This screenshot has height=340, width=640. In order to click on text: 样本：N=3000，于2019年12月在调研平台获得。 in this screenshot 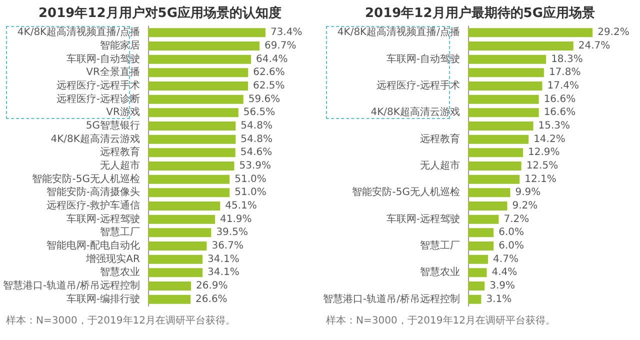, I will do `click(441, 320)`.